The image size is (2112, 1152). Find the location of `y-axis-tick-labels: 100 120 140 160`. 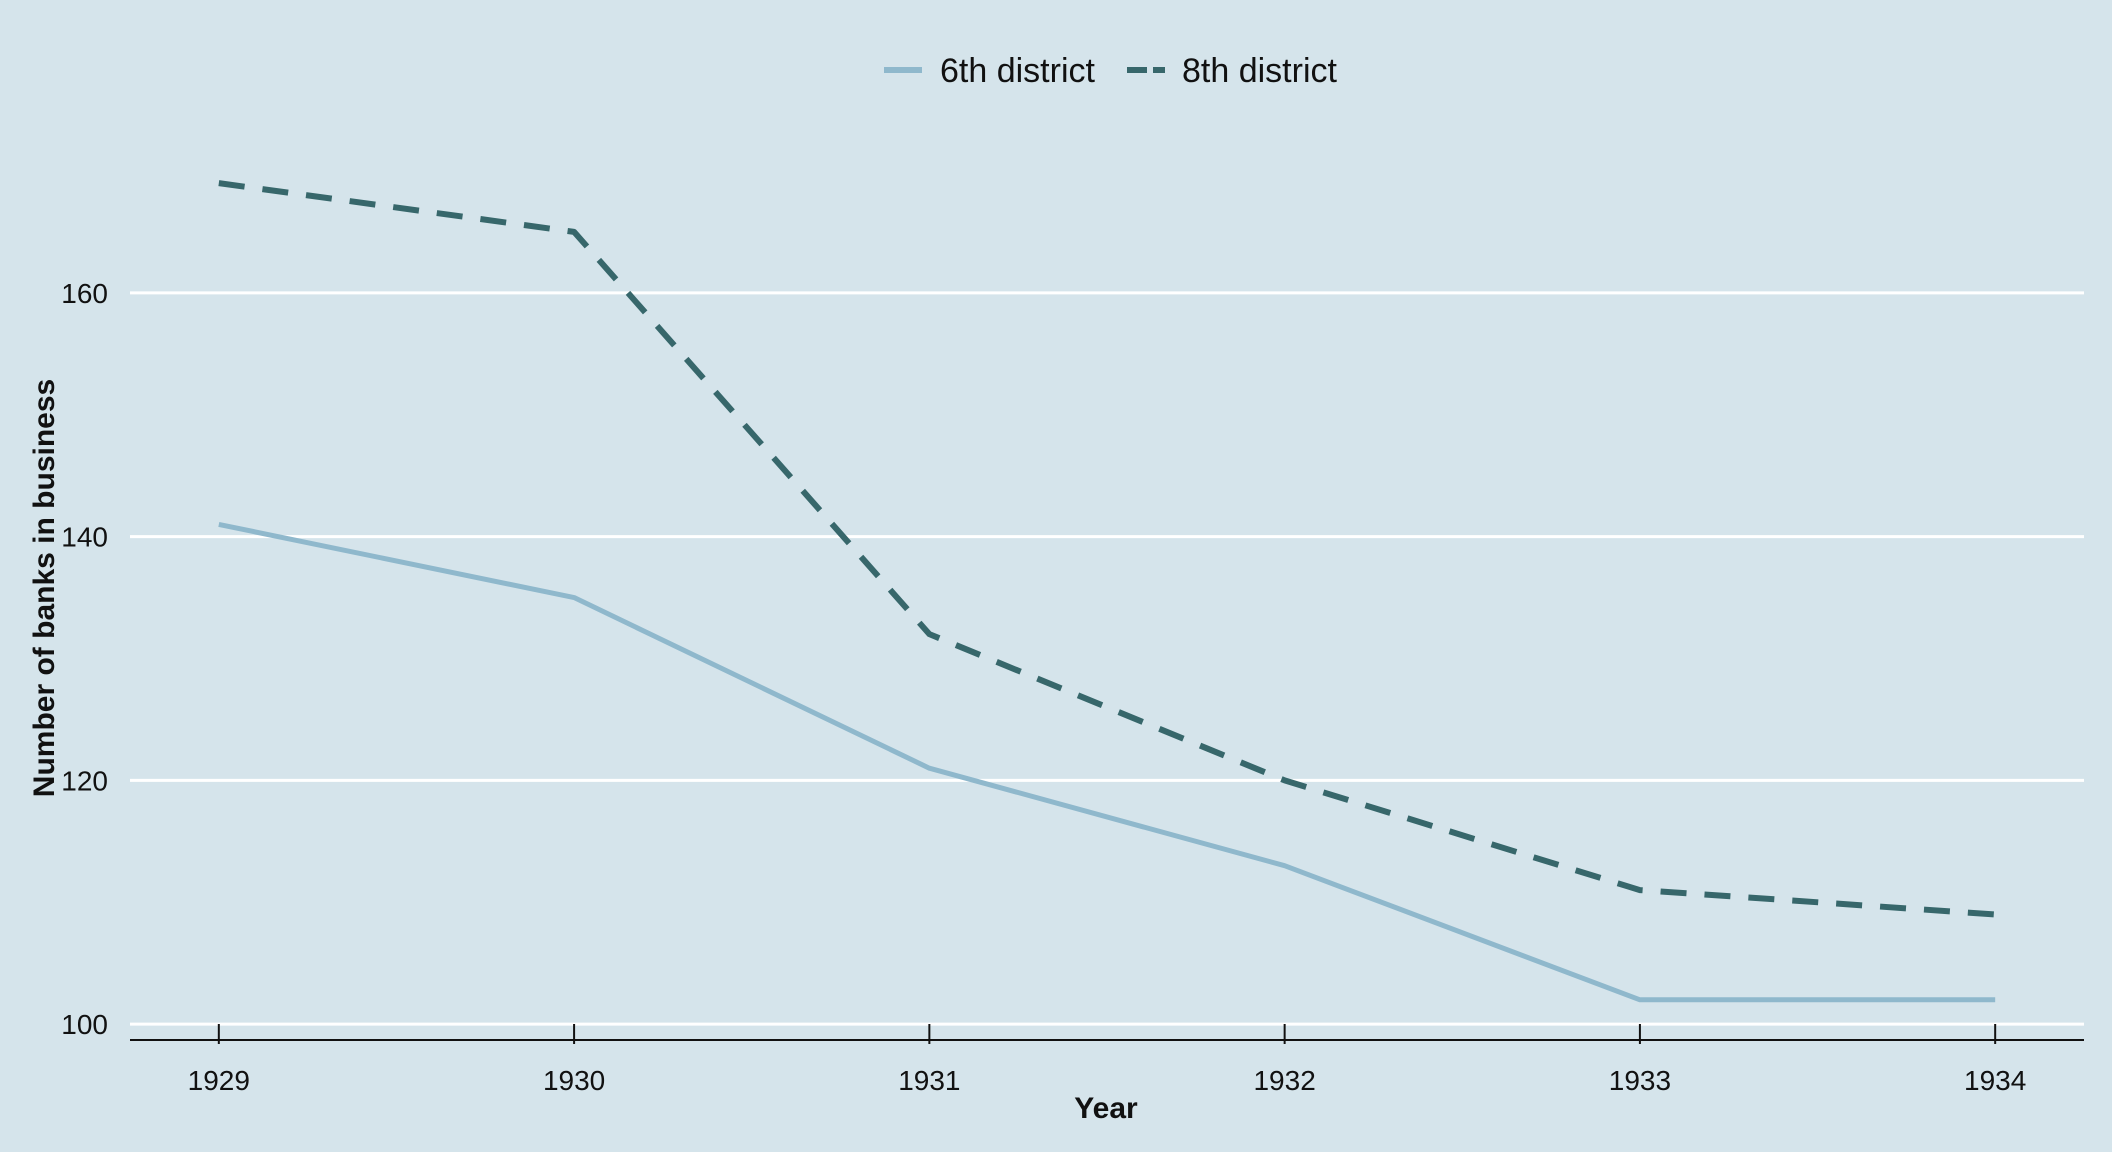

y-axis-tick-labels: 100 120 140 160 is located at coordinates (84, 659).